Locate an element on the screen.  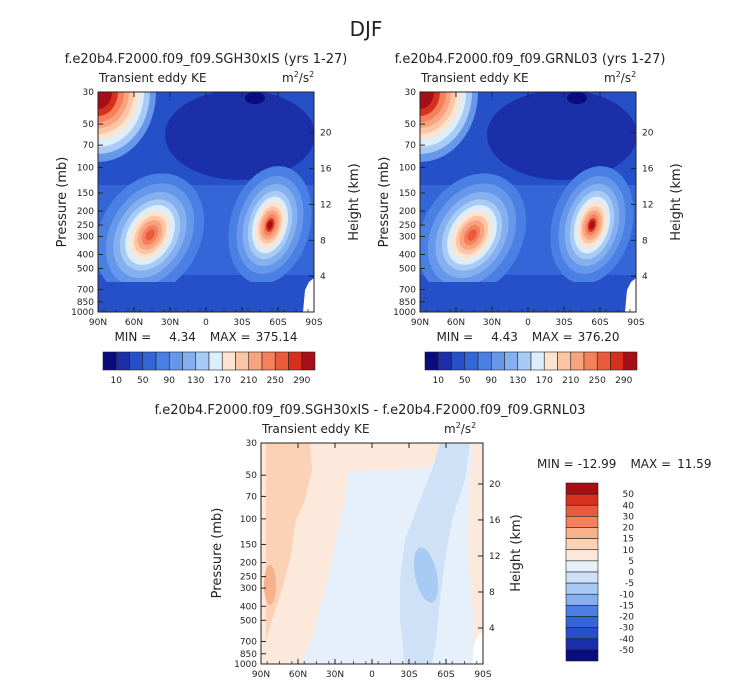
panel-2-y-tick-label: 150 is located at coordinates (407, 194).